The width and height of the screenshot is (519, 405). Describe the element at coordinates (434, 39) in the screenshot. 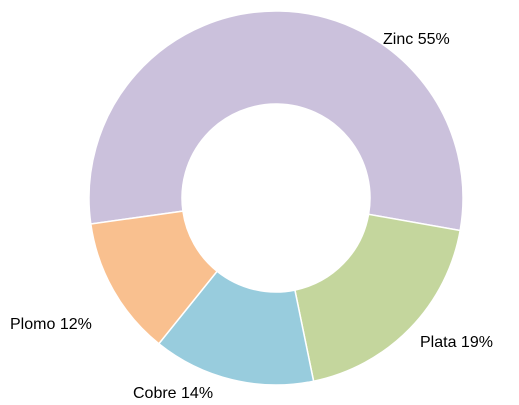

I see `value-label: 55%` at that location.